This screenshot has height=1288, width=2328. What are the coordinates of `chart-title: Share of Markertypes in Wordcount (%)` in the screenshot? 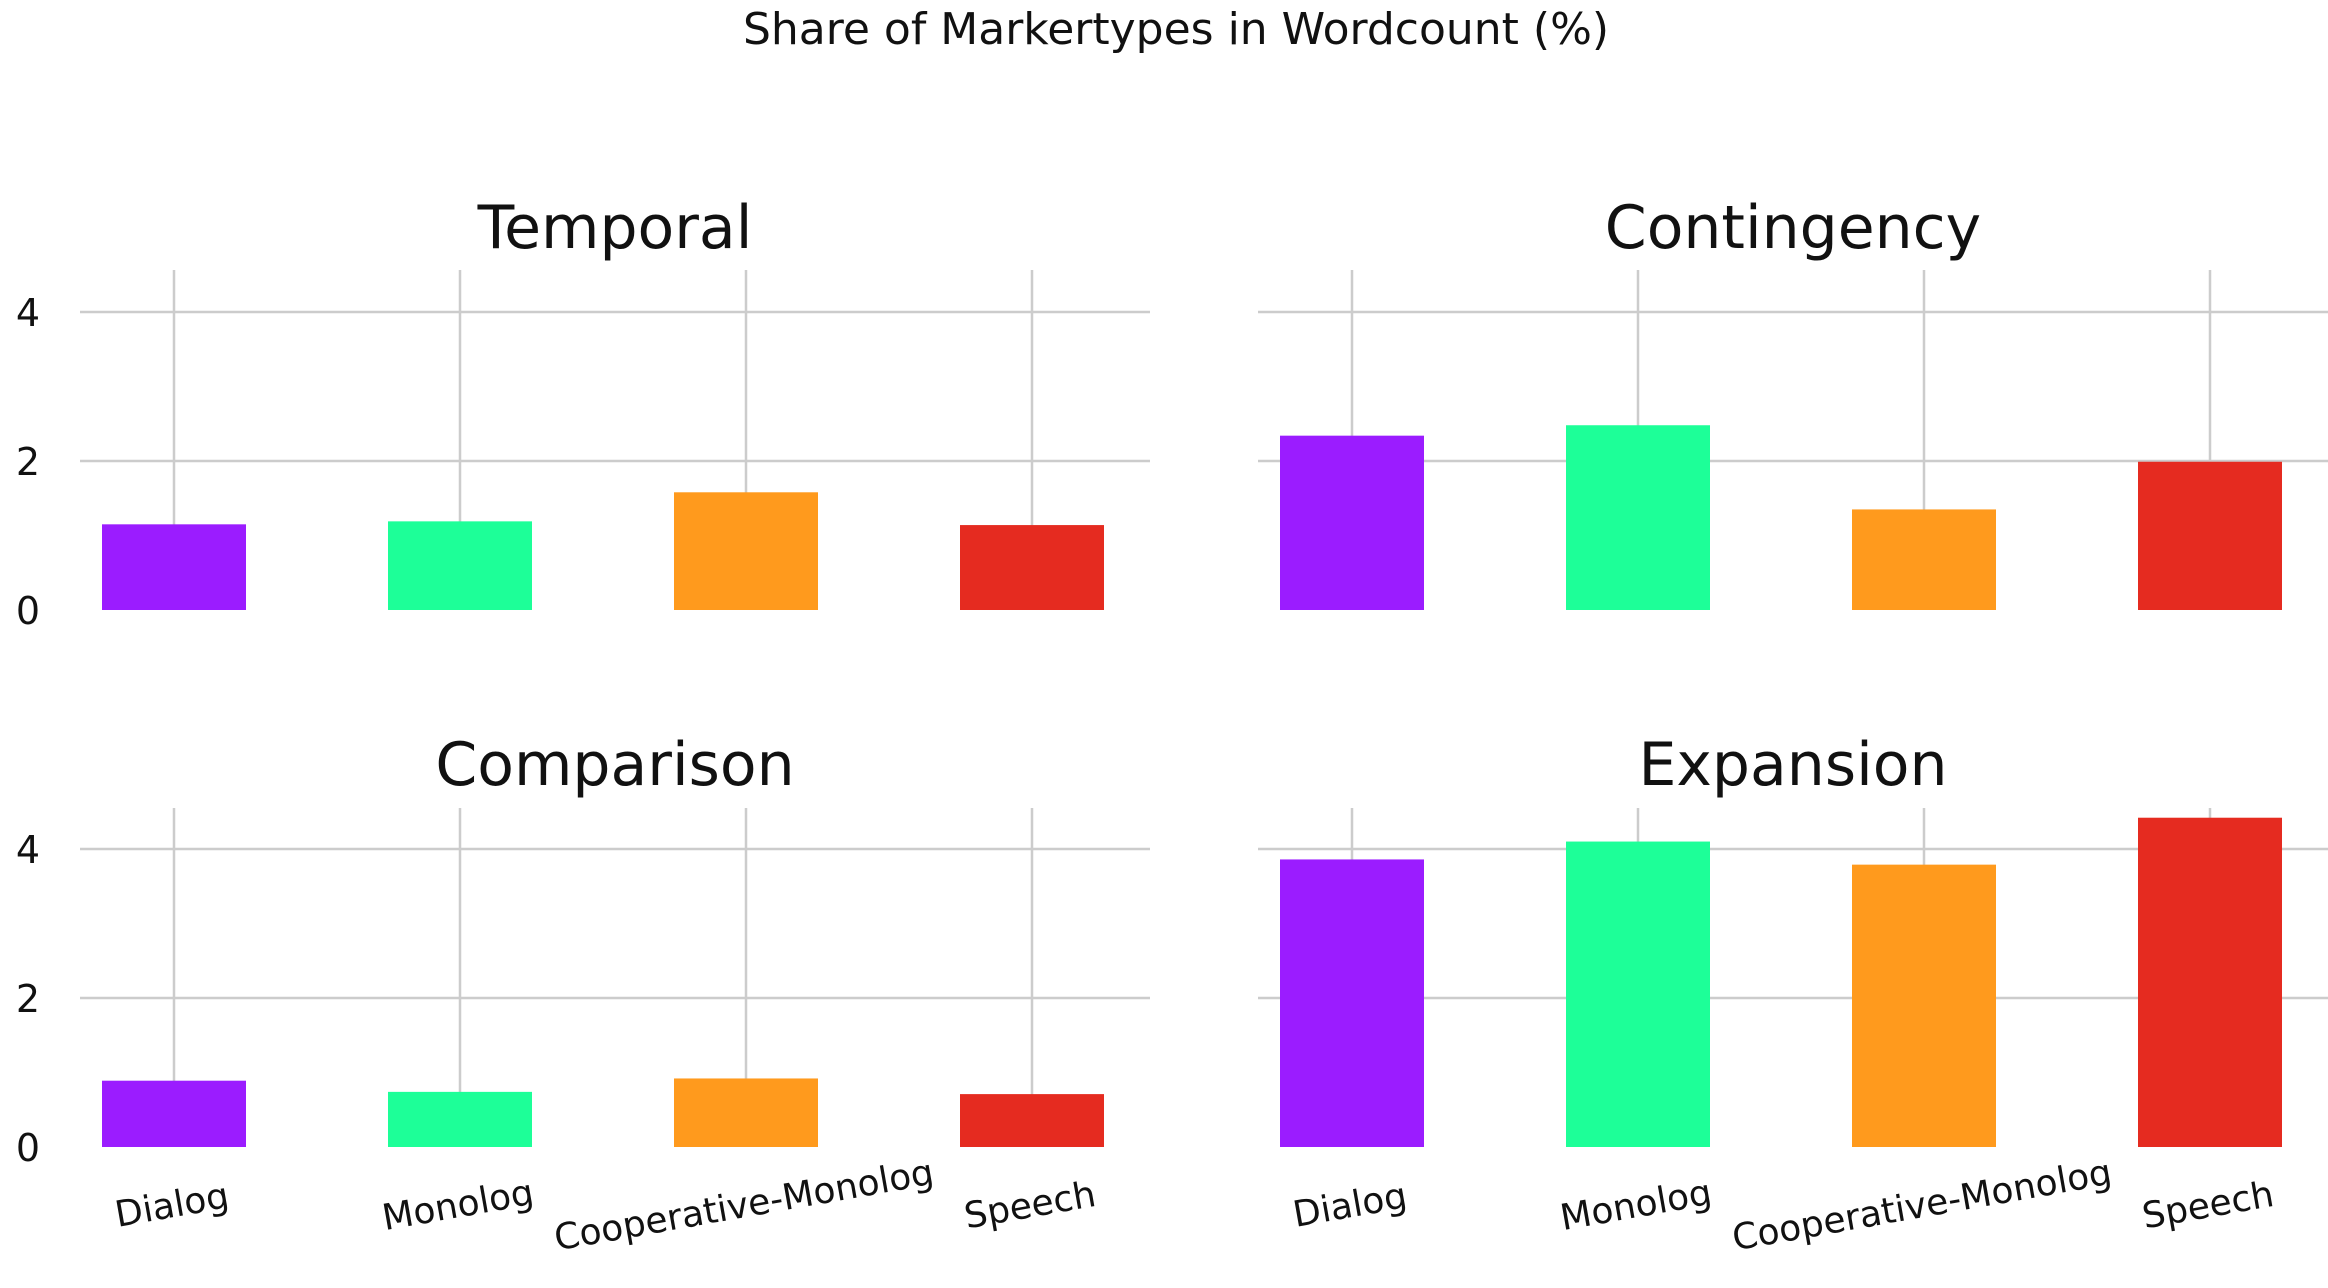 It's located at (1176, 29).